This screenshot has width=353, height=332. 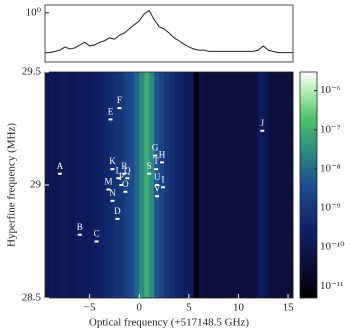 I want to click on colorbar-tick-label: 10⁻¹⁰, so click(x=332, y=247).